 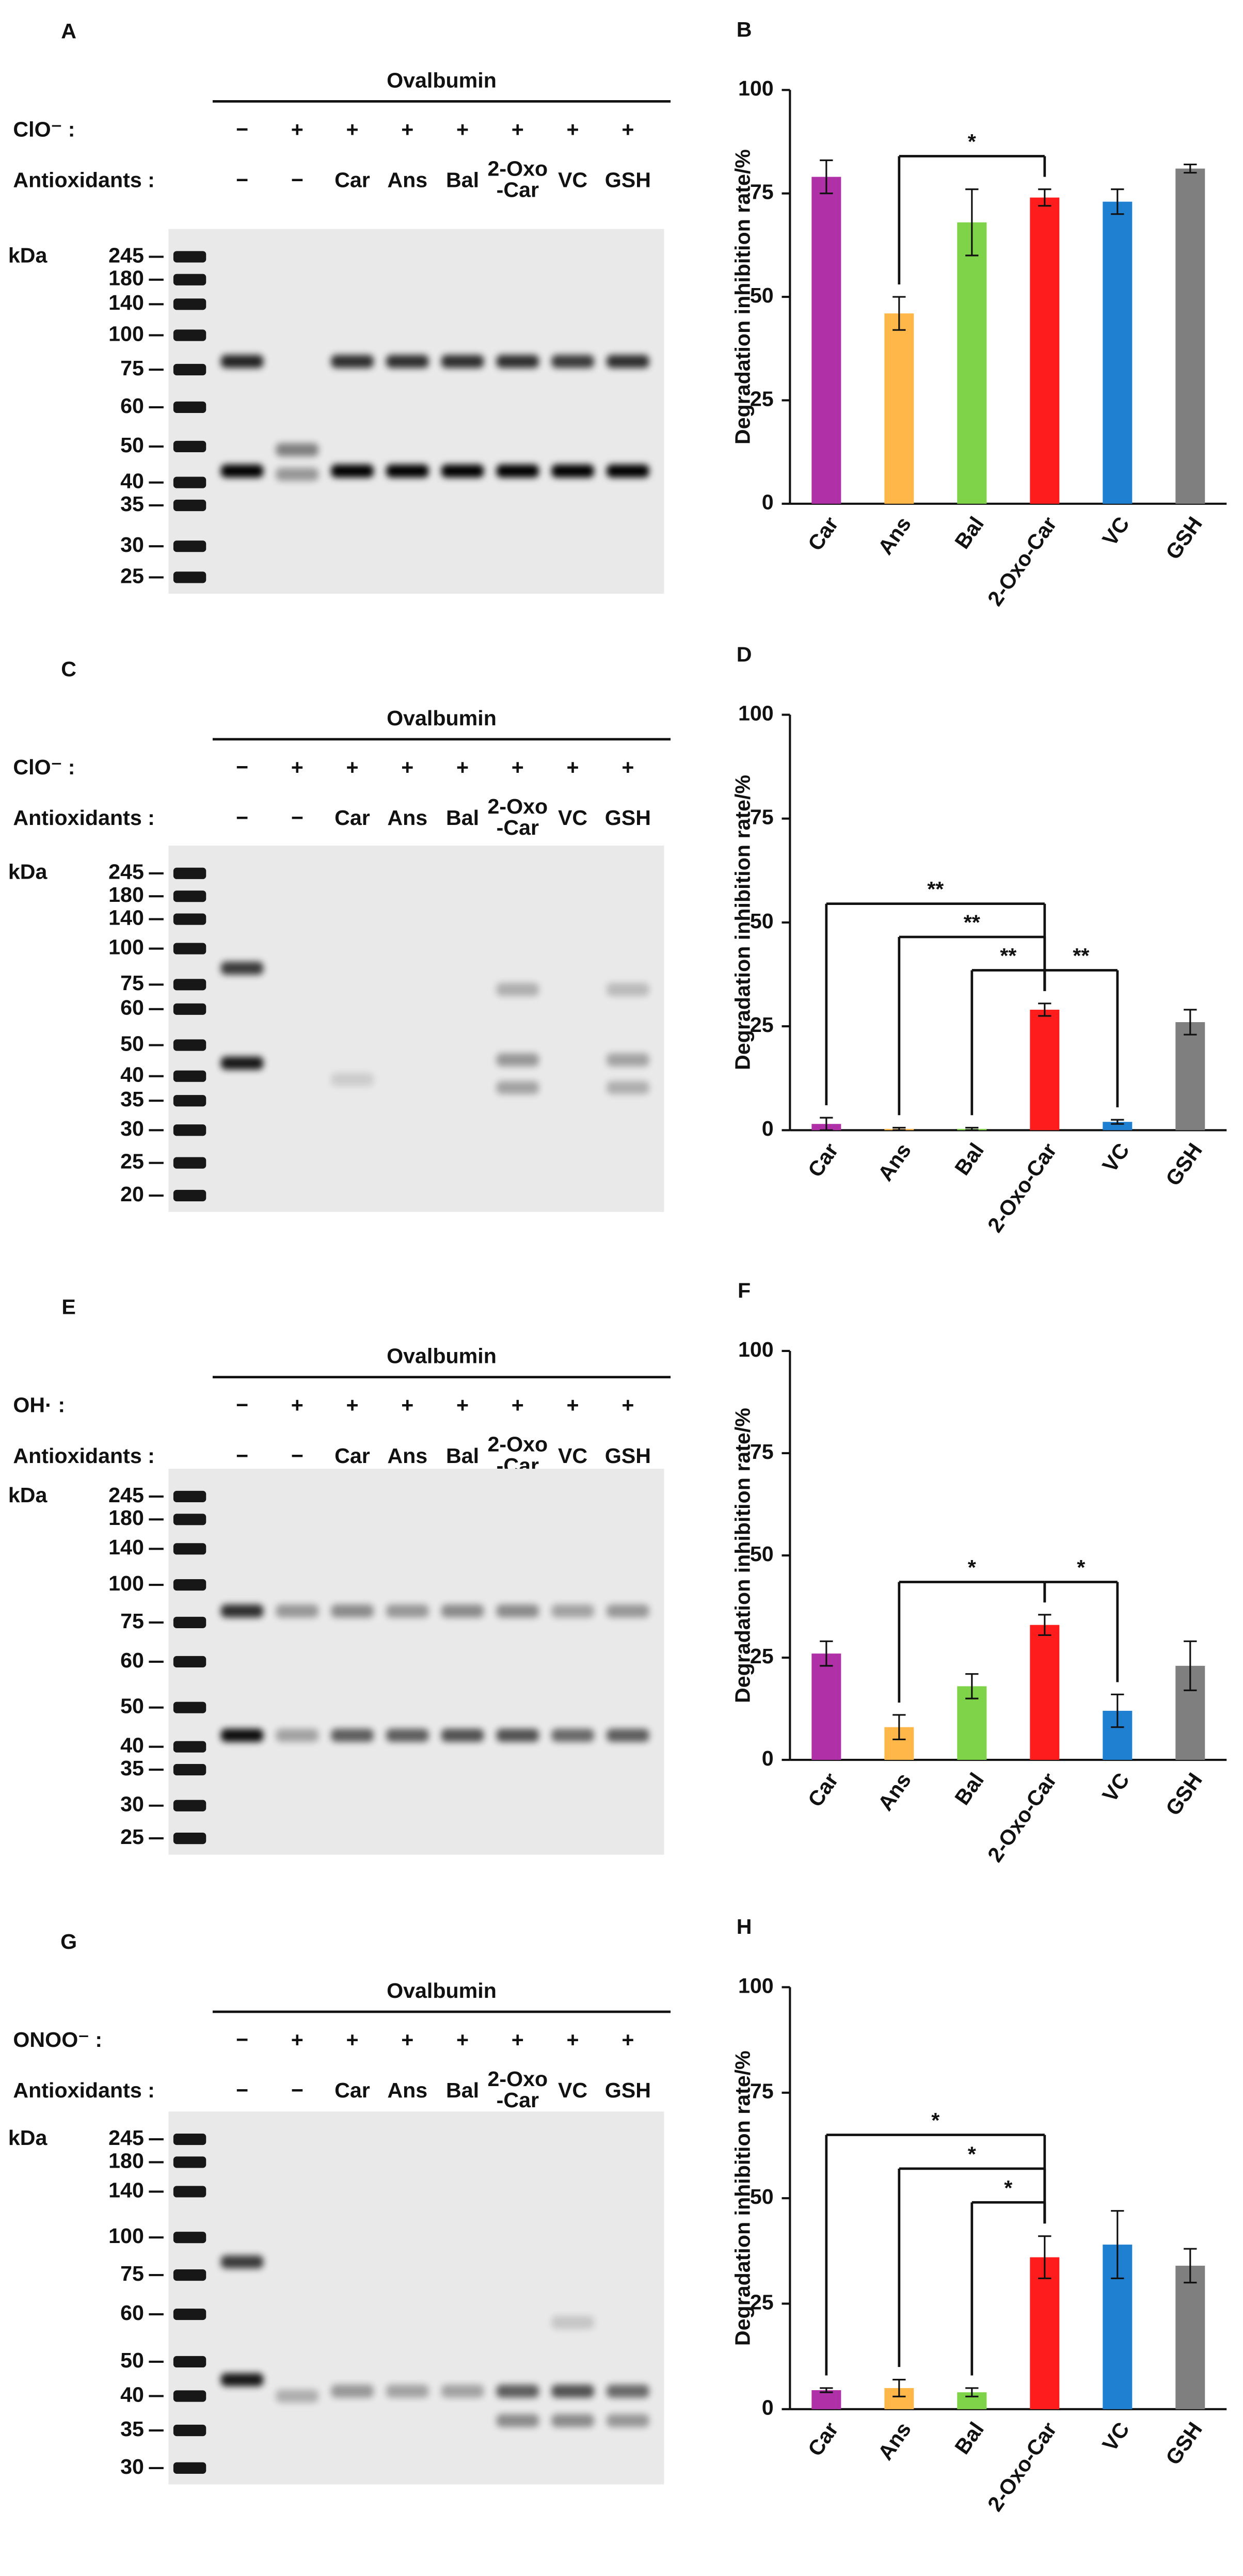 What do you see at coordinates (442, 718) in the screenshot?
I see `gel-title: Ovalbumin` at bounding box center [442, 718].